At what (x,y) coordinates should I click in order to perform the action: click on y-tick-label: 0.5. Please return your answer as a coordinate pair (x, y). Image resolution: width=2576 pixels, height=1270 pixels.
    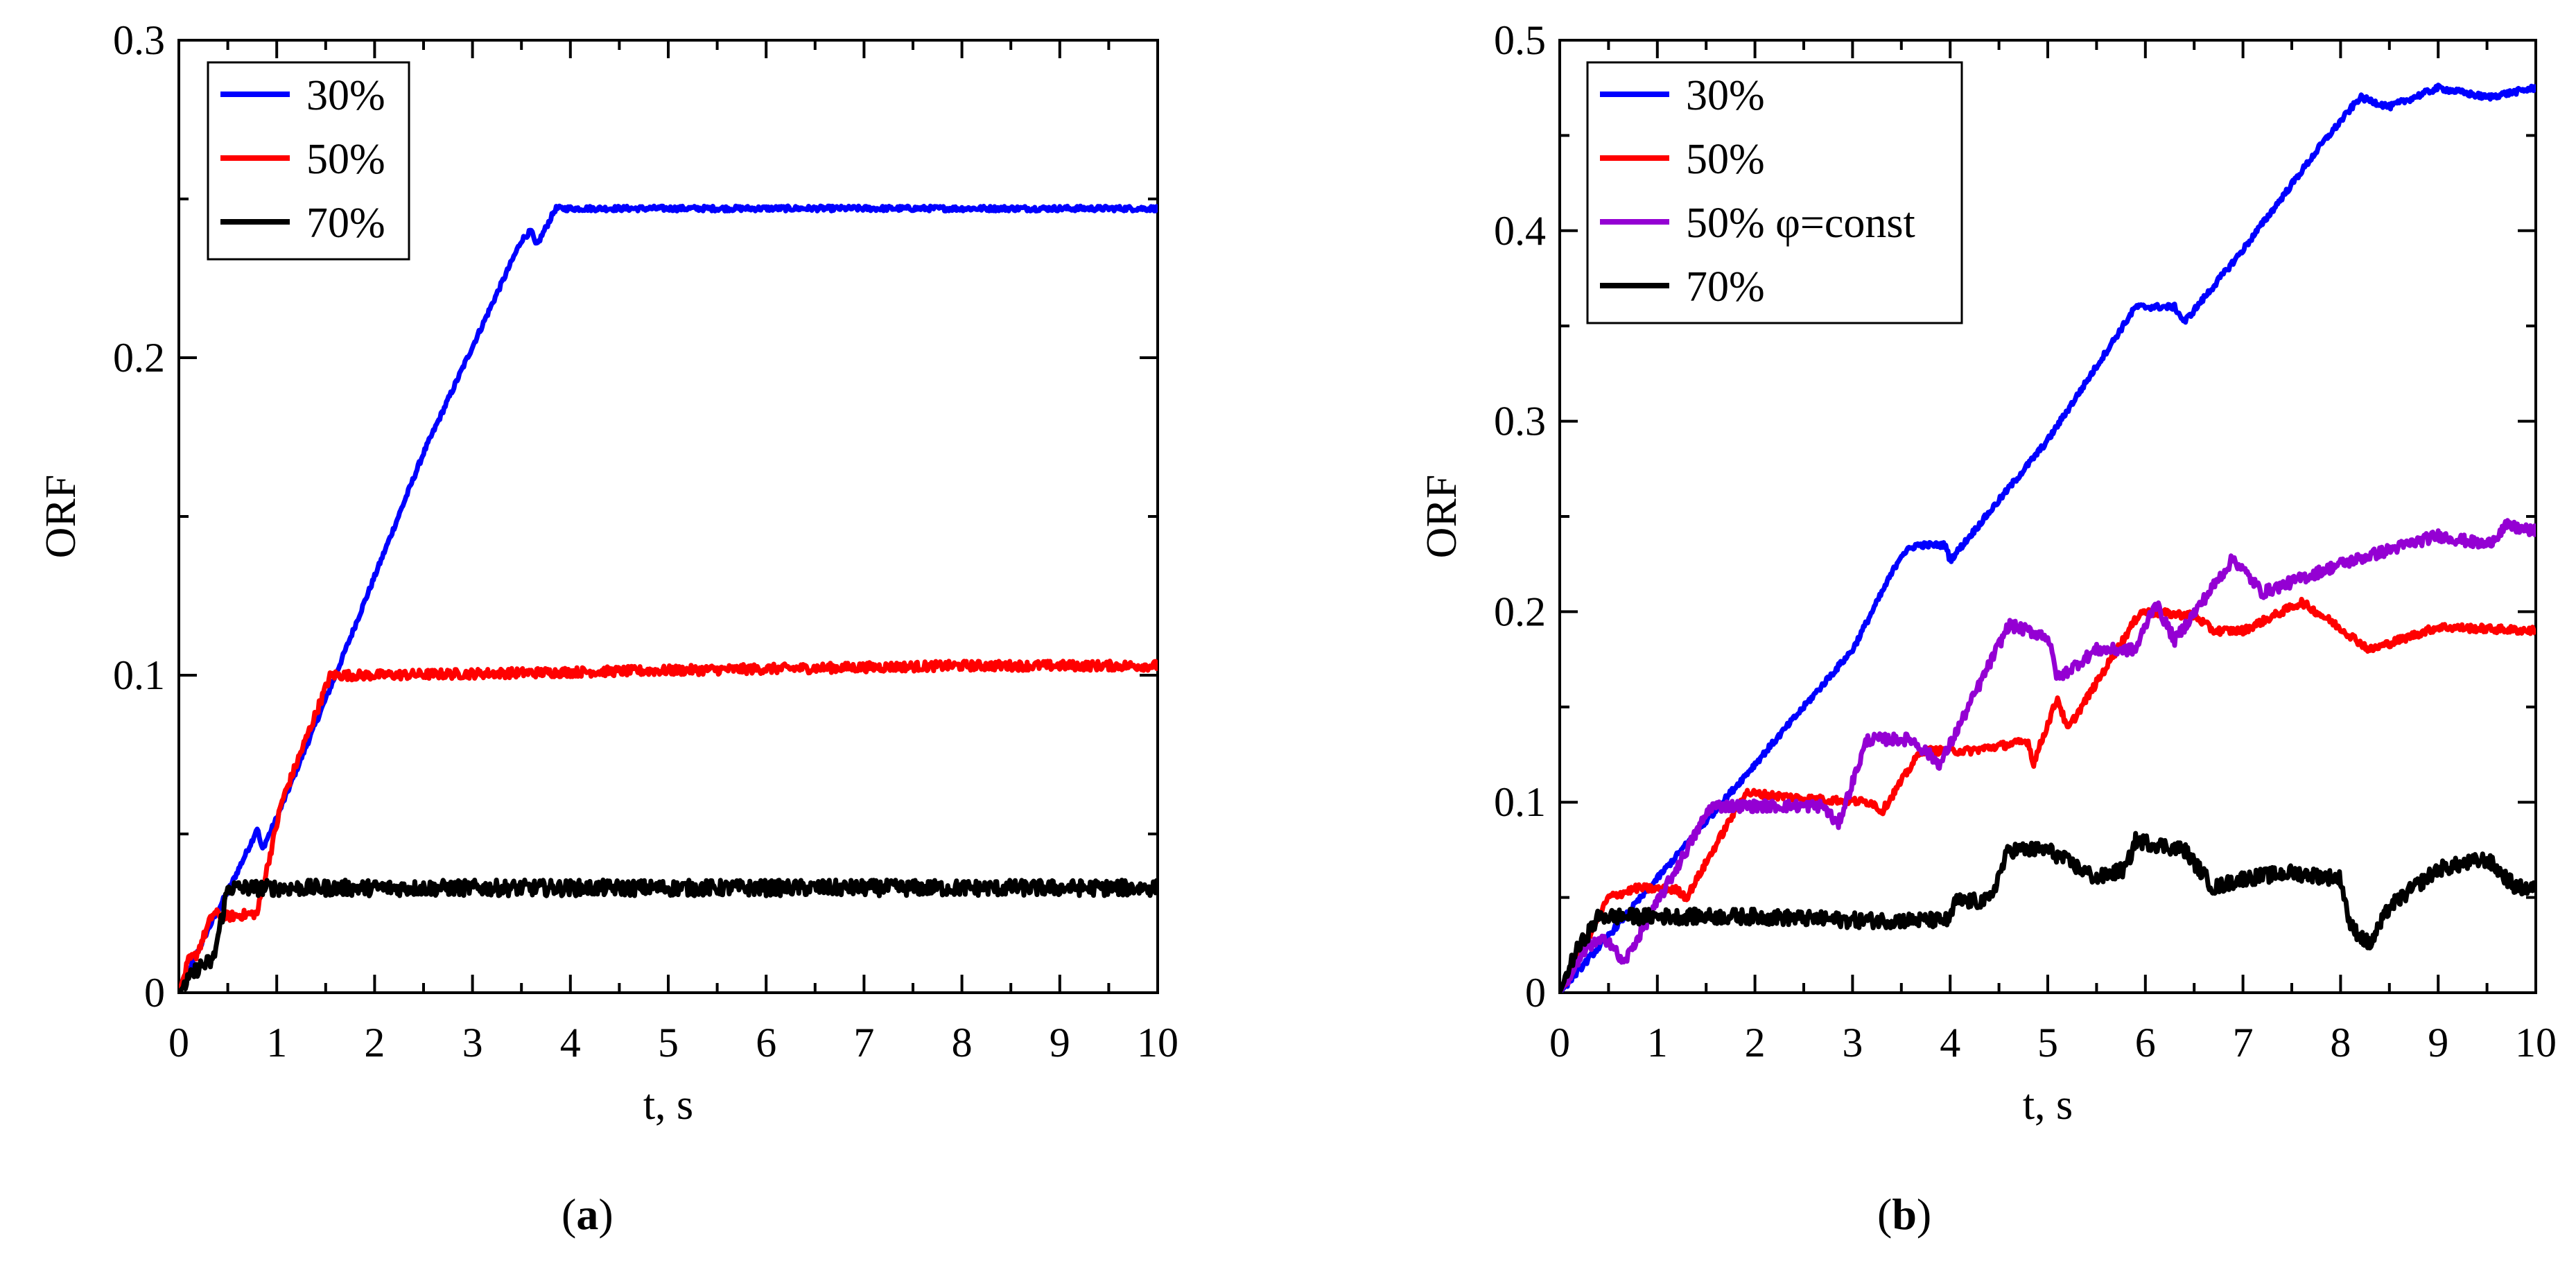
    Looking at the image, I should click on (1520, 40).